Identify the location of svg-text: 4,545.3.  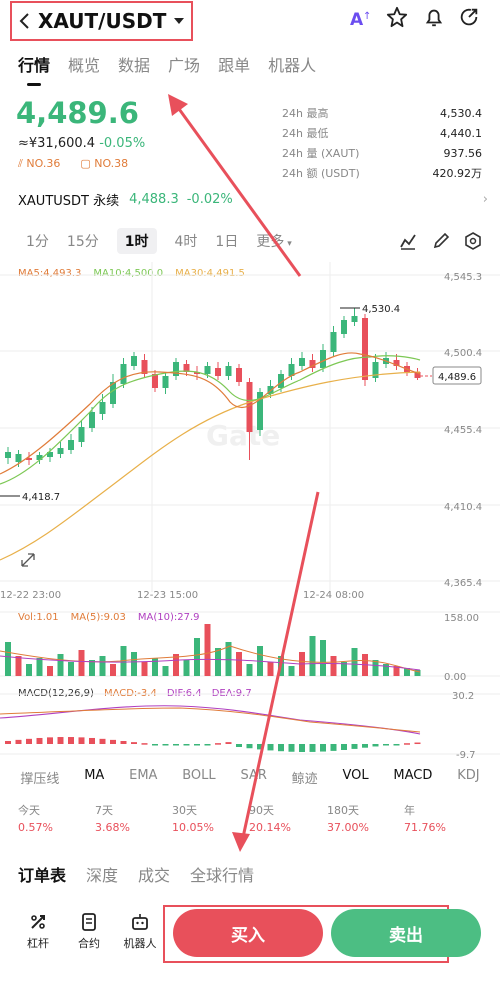
(463, 277).